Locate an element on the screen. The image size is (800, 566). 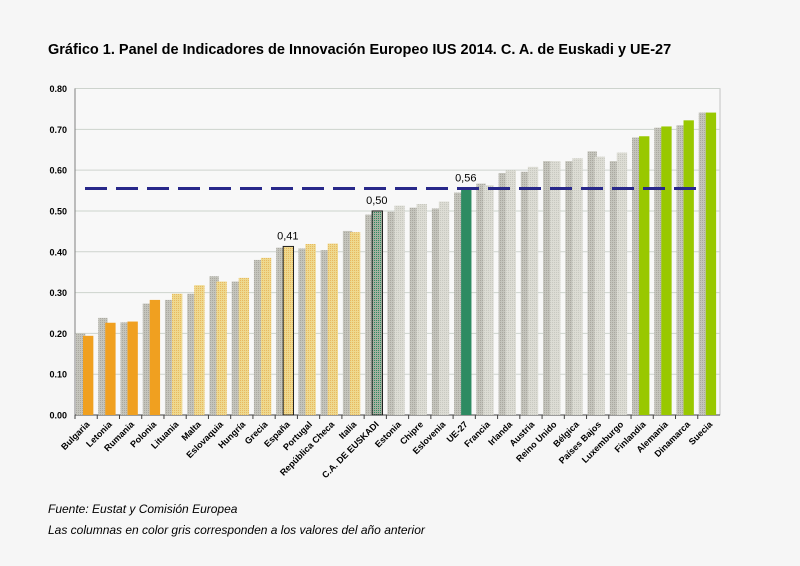
y-tick-label: 0.70 is located at coordinates (58, 130).